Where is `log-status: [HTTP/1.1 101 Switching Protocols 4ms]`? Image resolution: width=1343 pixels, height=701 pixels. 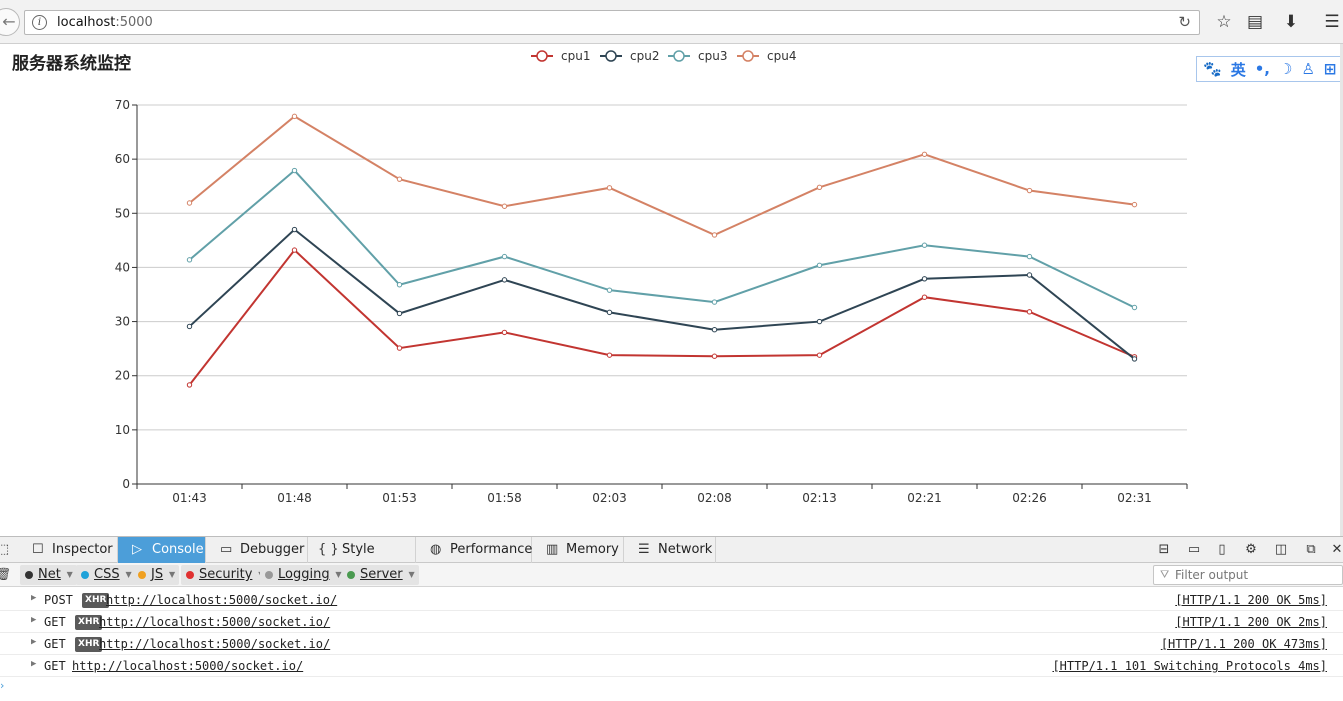
log-status: [HTTP/1.1 101 Switching Protocols 4ms] is located at coordinates (1189, 666).